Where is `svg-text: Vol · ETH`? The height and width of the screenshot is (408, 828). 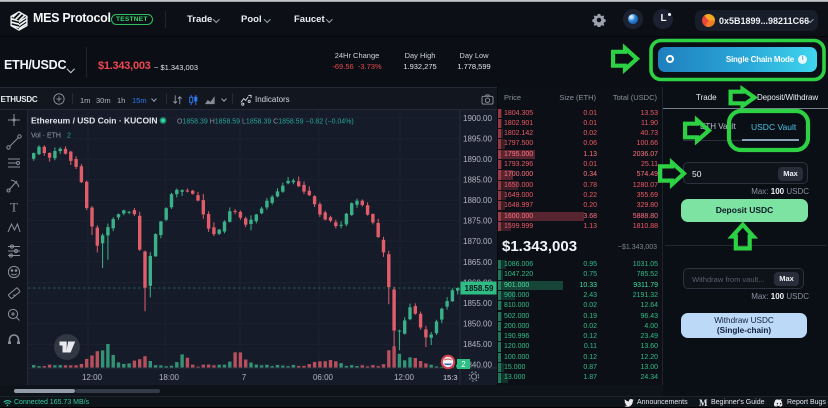
svg-text: Vol · ETH is located at coordinates (46, 136).